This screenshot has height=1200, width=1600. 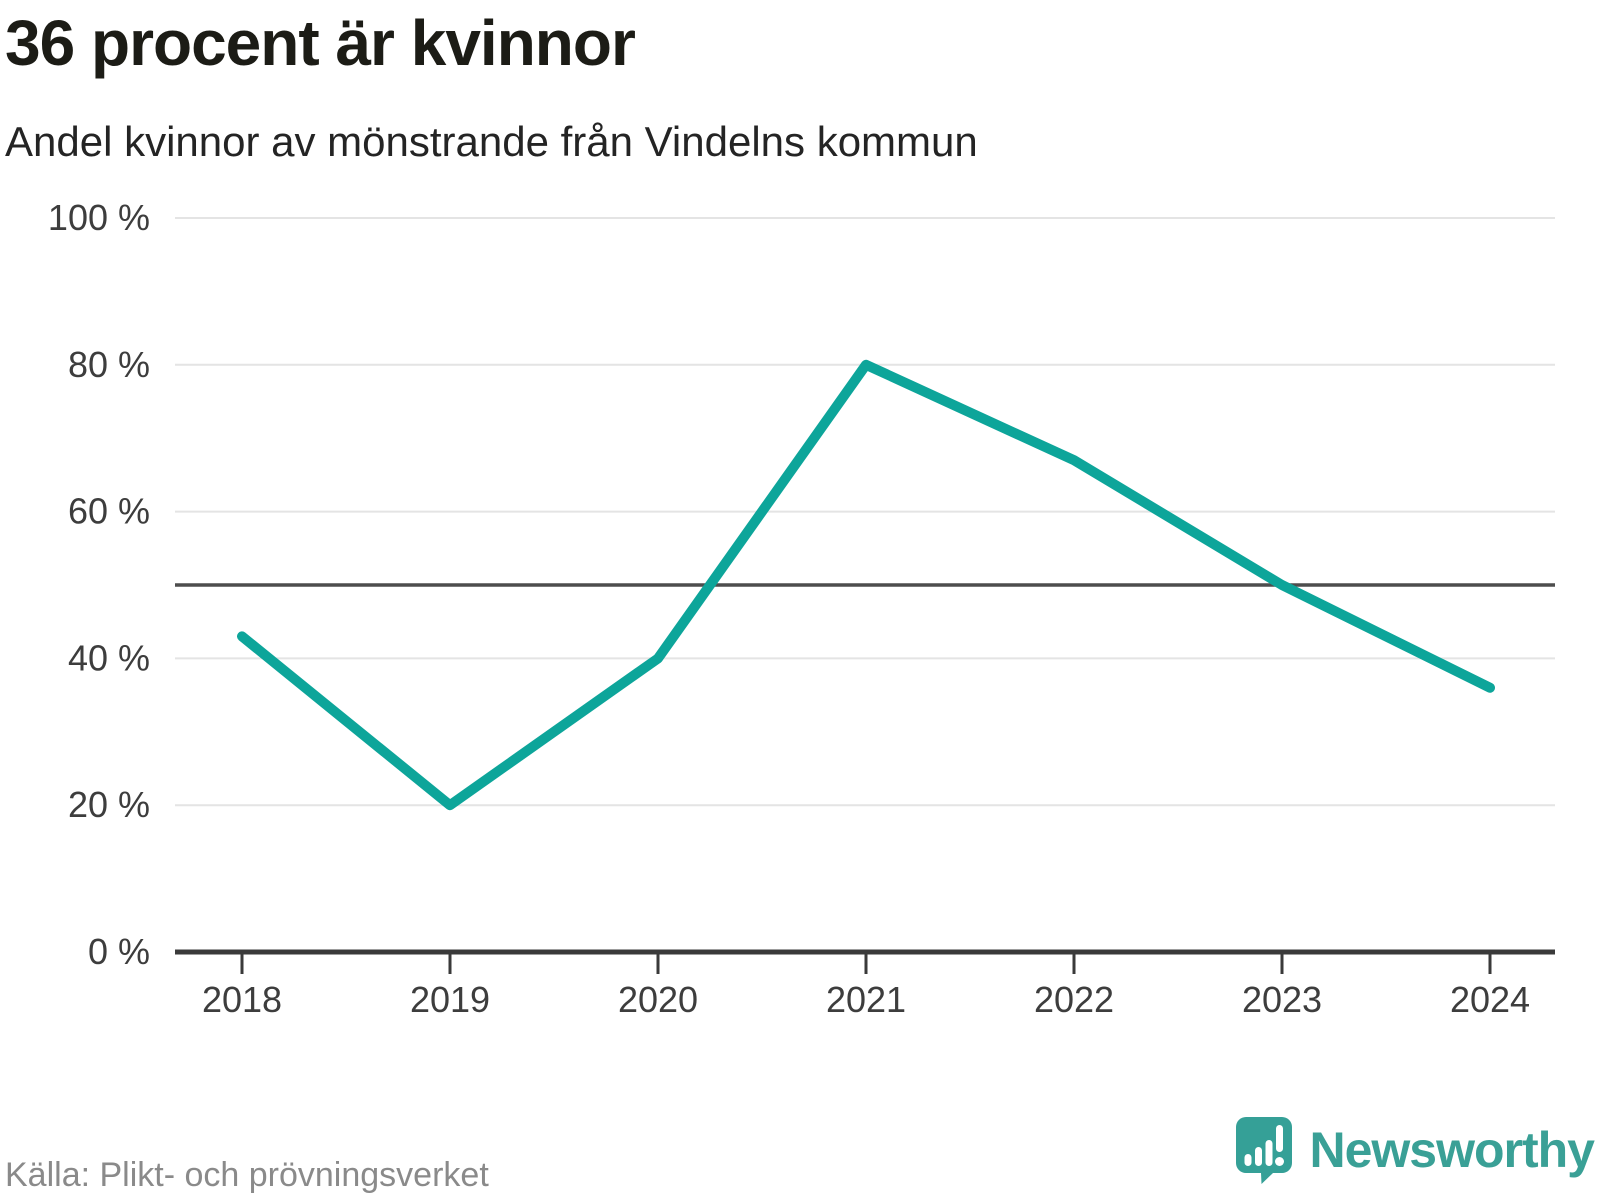 I want to click on pin-bubble-shape, so click(x=1264, y=1150).